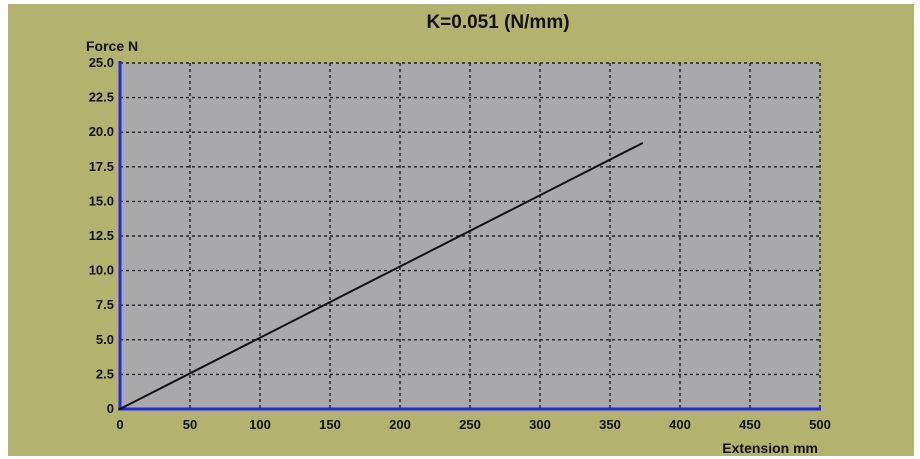 The height and width of the screenshot is (459, 920). Describe the element at coordinates (101, 97) in the screenshot. I see `y-tick-label: 22.5` at that location.